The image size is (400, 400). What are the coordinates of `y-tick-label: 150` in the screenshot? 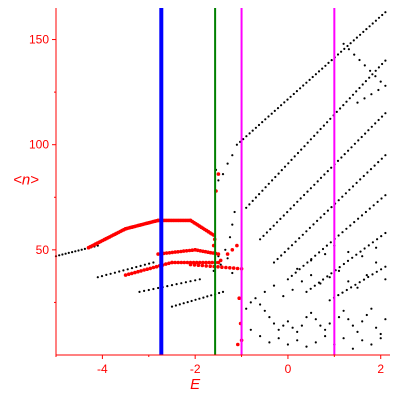 It's located at (39, 40).